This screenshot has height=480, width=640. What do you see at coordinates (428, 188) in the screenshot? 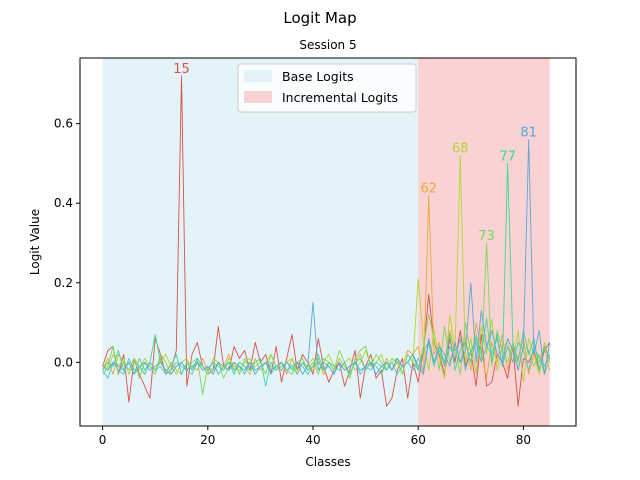
I see `peak-annotation-1: 62` at bounding box center [428, 188].